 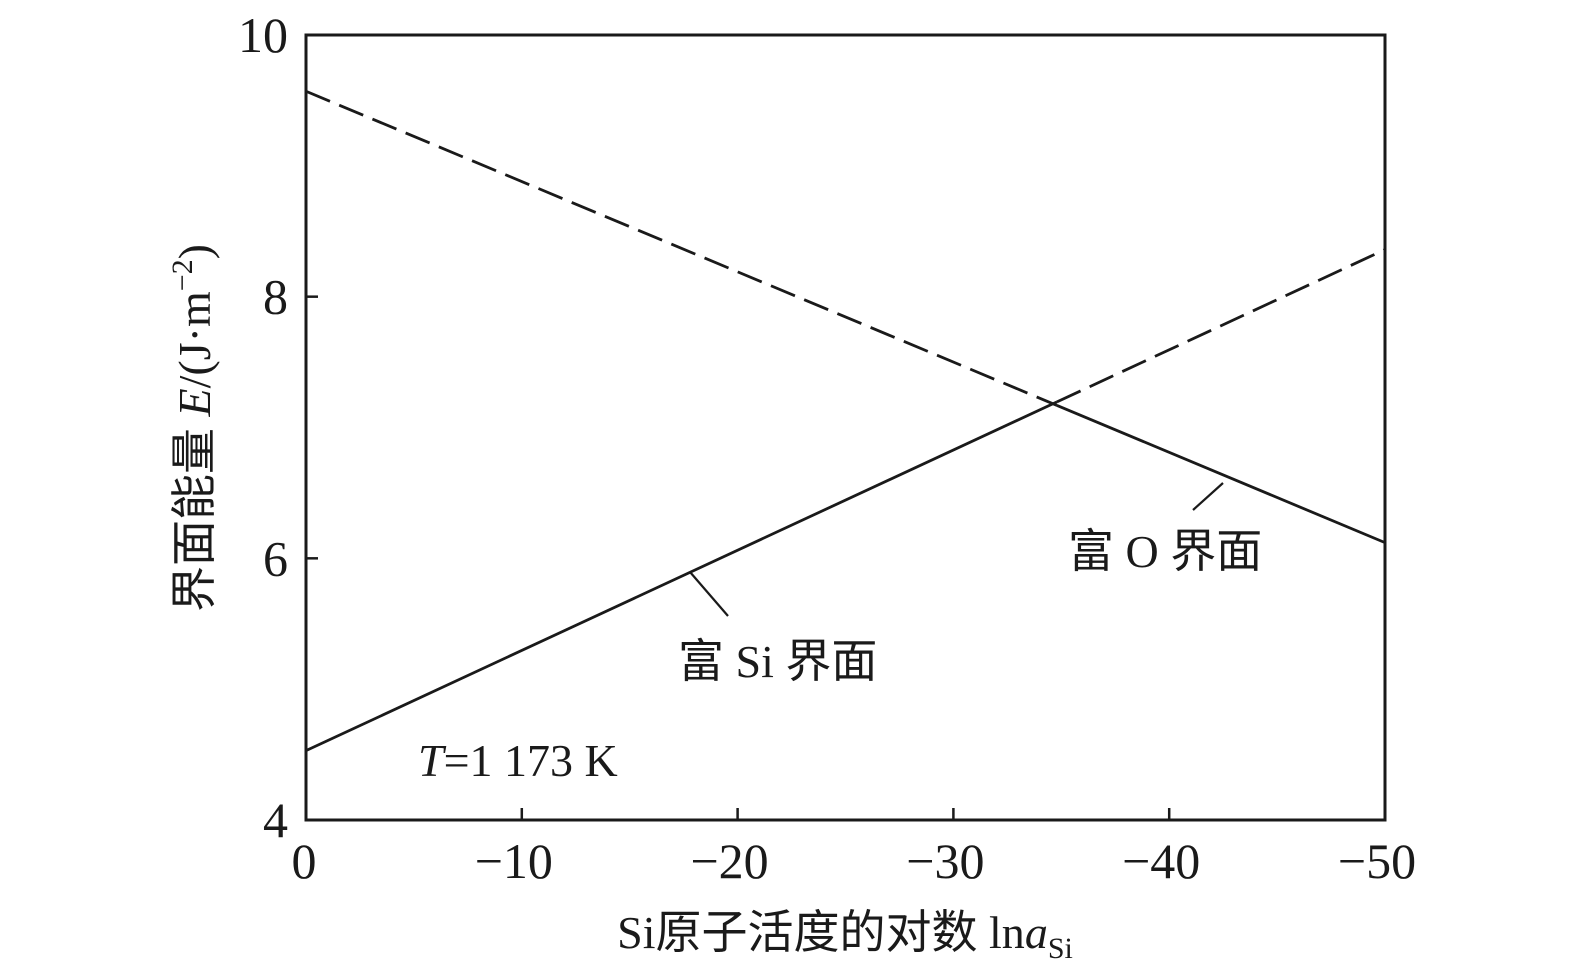 I want to click on x-tick-label: −40, so click(x=1161, y=861).